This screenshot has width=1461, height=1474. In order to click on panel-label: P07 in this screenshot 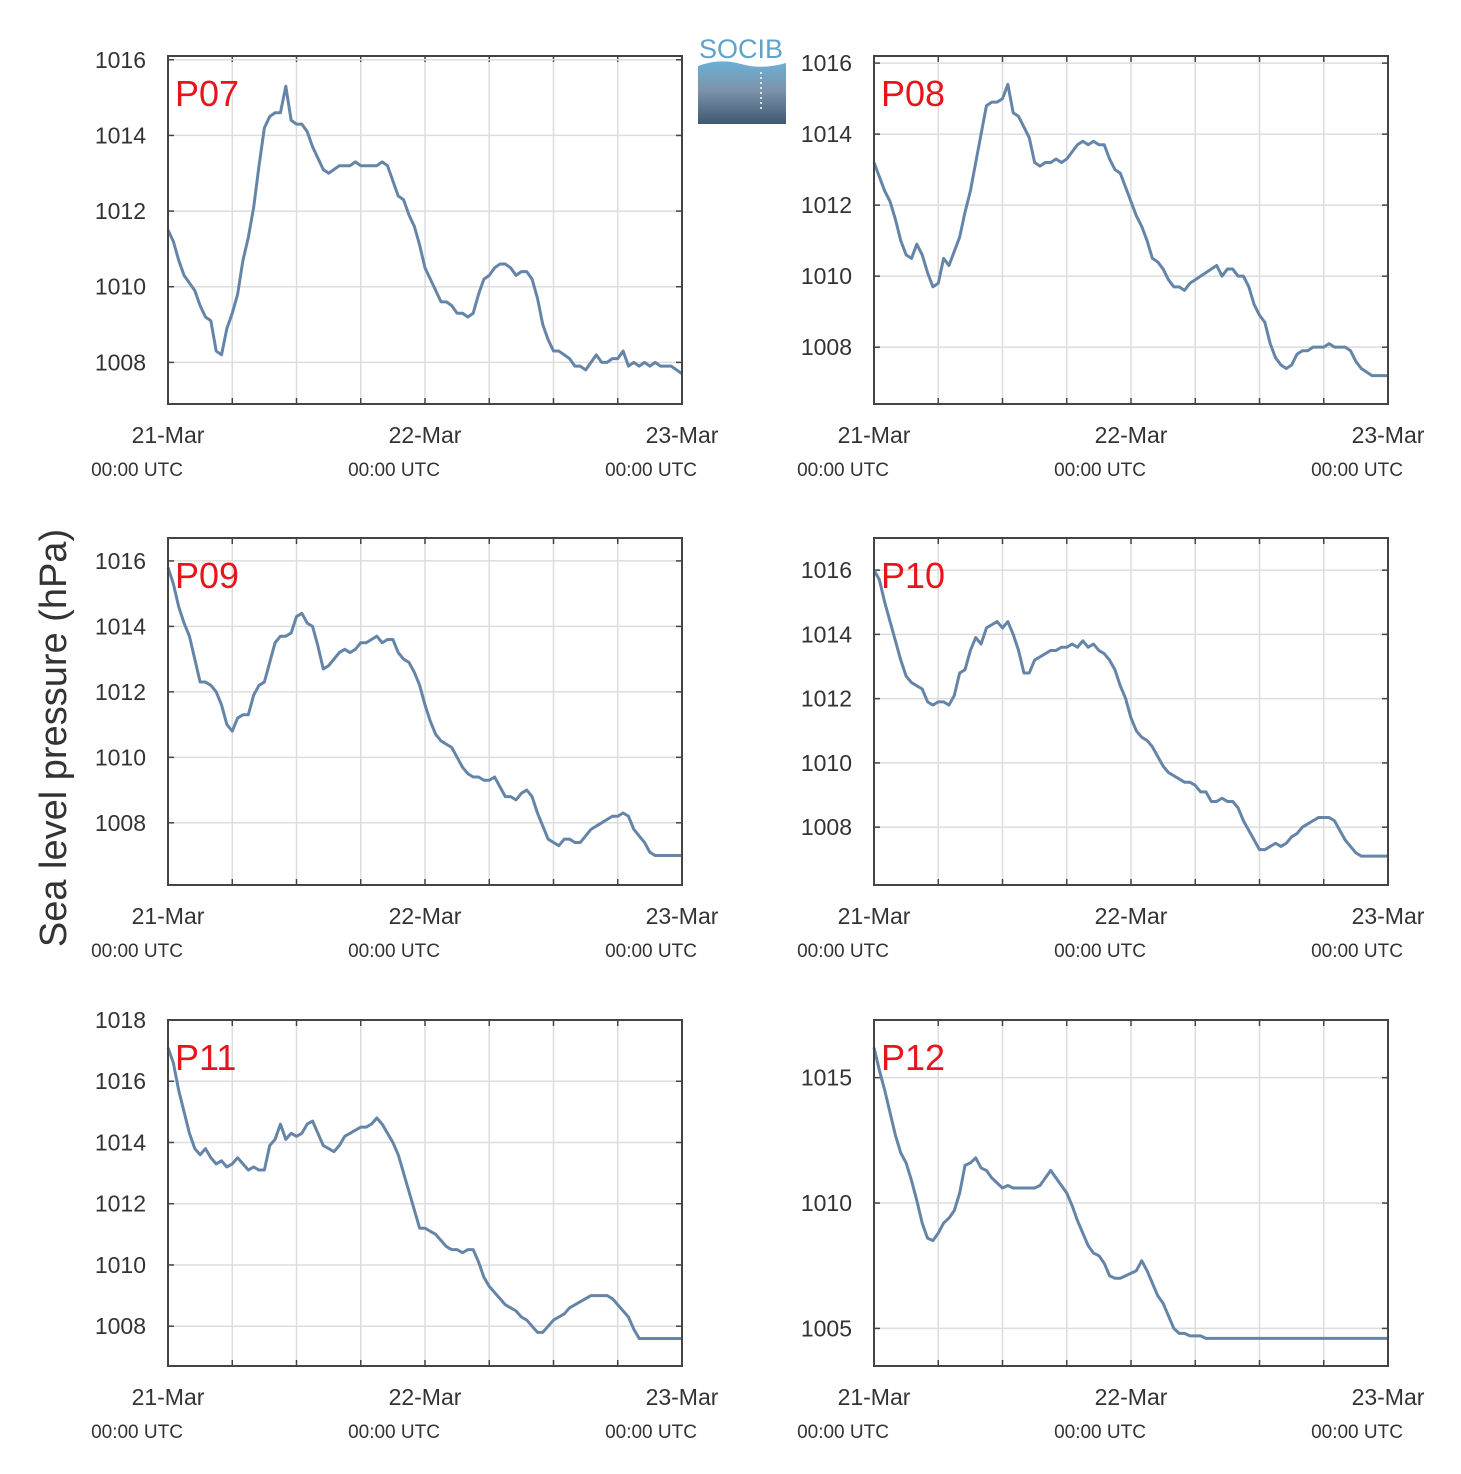, I will do `click(207, 93)`.